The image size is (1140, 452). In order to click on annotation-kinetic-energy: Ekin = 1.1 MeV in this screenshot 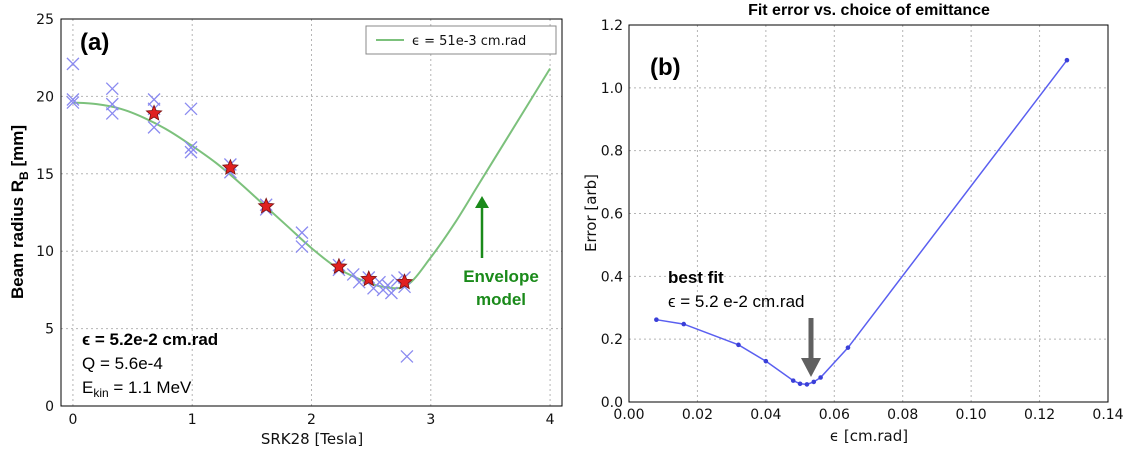, I will do `click(137, 389)`.